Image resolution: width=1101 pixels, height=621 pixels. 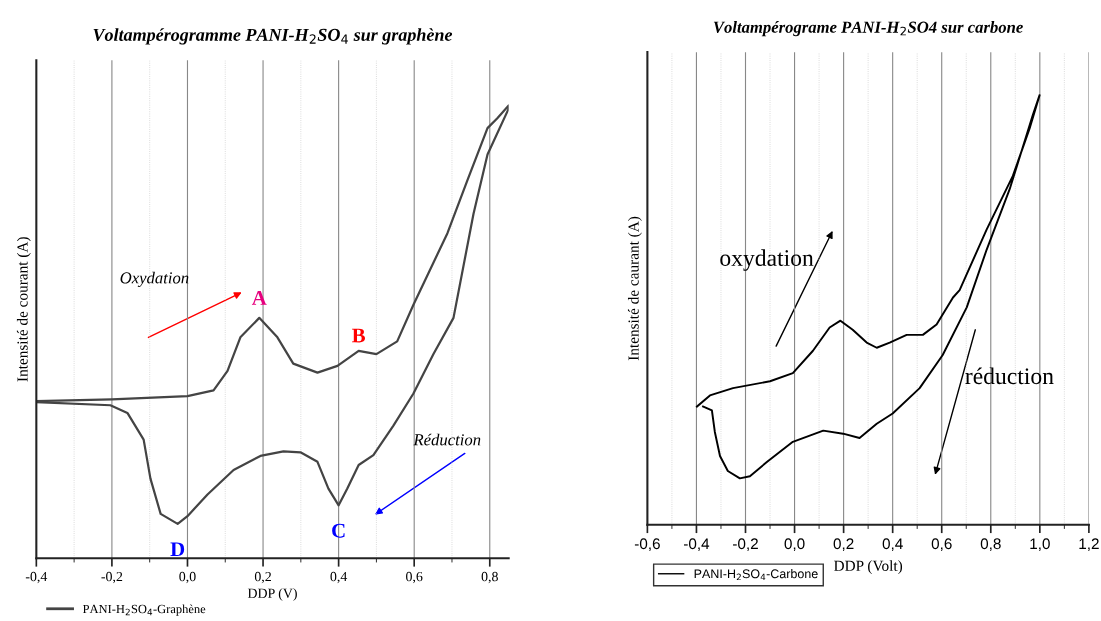 What do you see at coordinates (1009, 376) in the screenshot?
I see `annotation: réduction` at bounding box center [1009, 376].